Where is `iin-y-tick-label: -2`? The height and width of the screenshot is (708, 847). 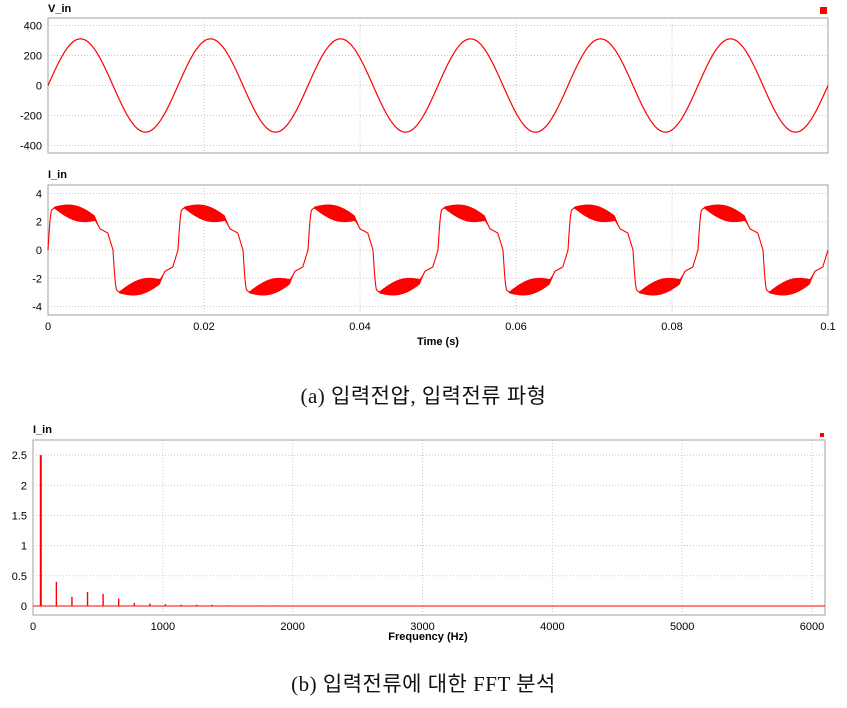
iin-y-tick-label: -2 is located at coordinates (37, 279).